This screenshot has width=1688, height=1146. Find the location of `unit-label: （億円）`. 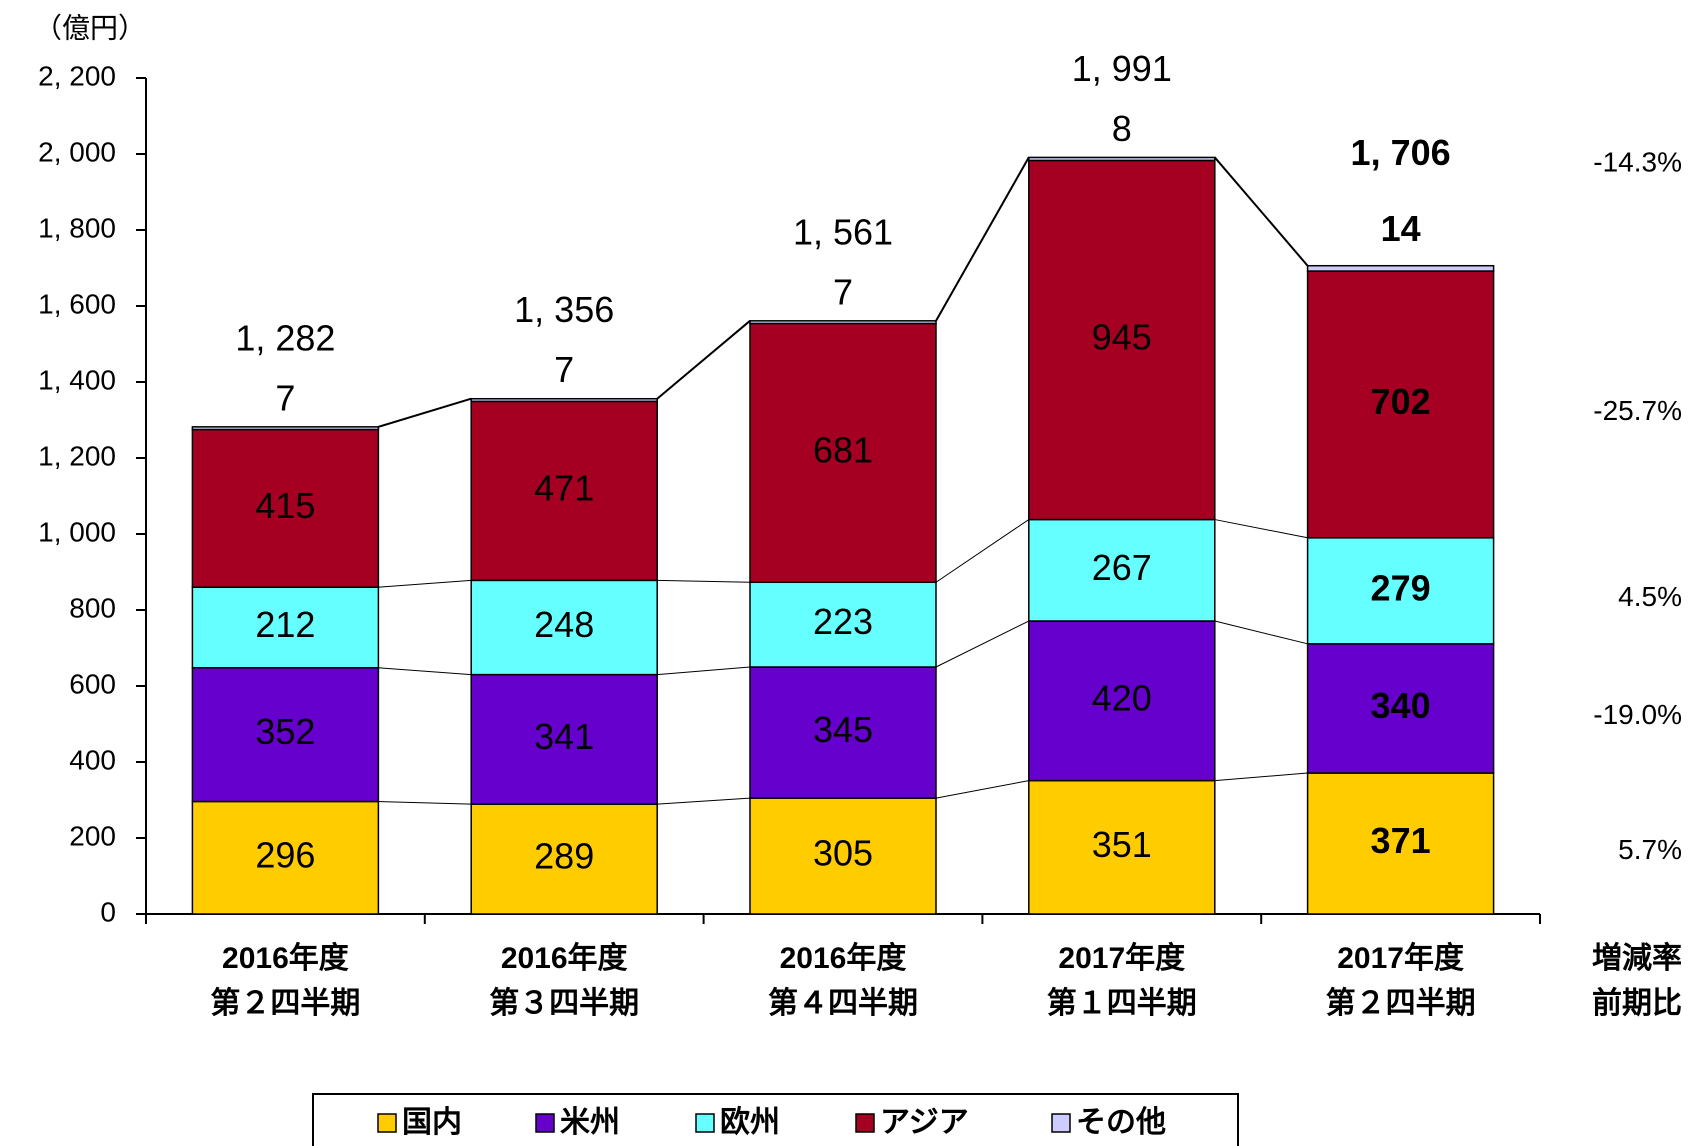

unit-label: （億円） is located at coordinates (90, 27).